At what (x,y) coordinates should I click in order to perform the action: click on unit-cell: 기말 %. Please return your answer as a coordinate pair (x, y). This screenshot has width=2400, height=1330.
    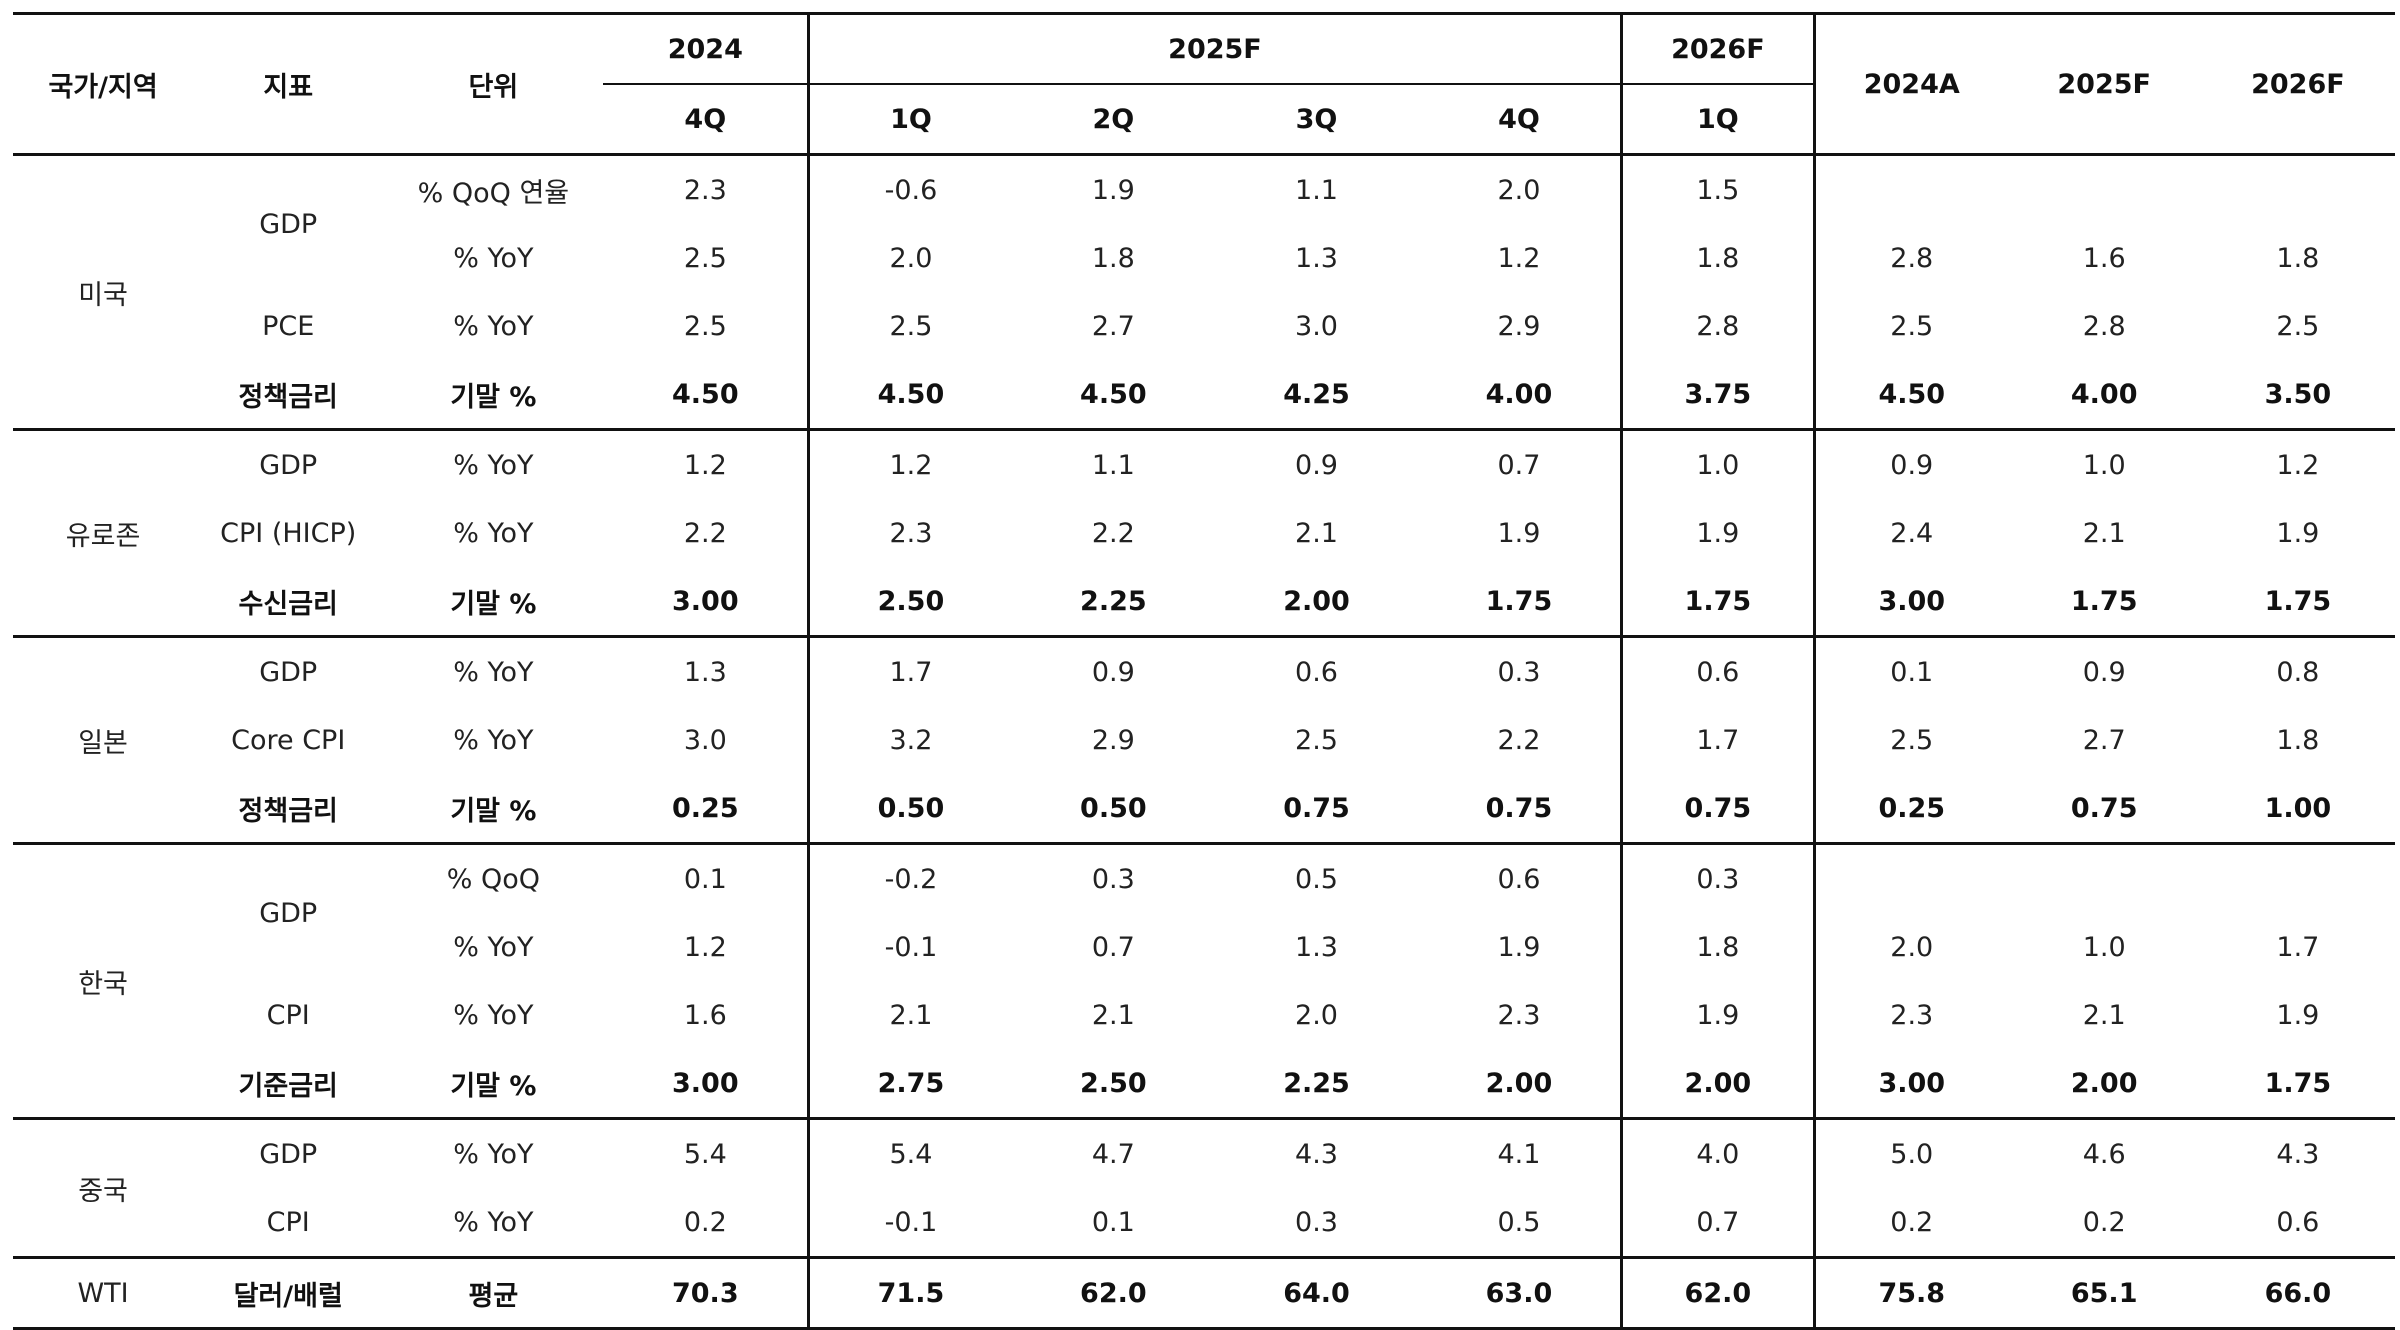
    Looking at the image, I should click on (493, 1086).